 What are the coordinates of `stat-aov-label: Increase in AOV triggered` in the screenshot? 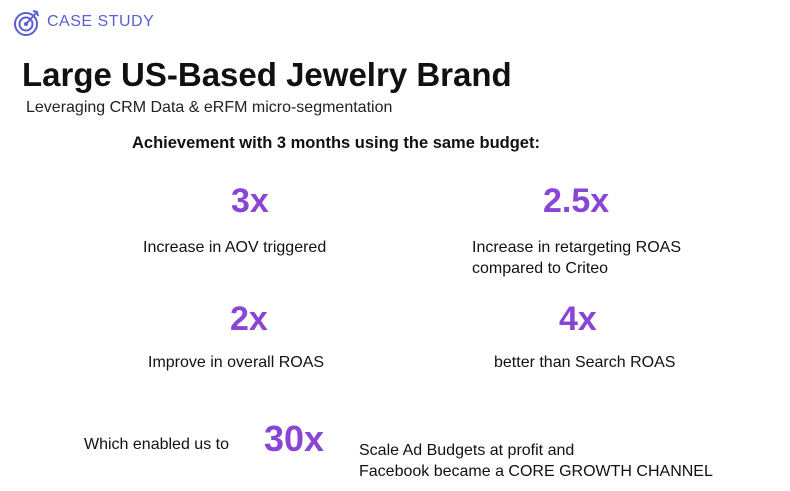 It's located at (235, 247).